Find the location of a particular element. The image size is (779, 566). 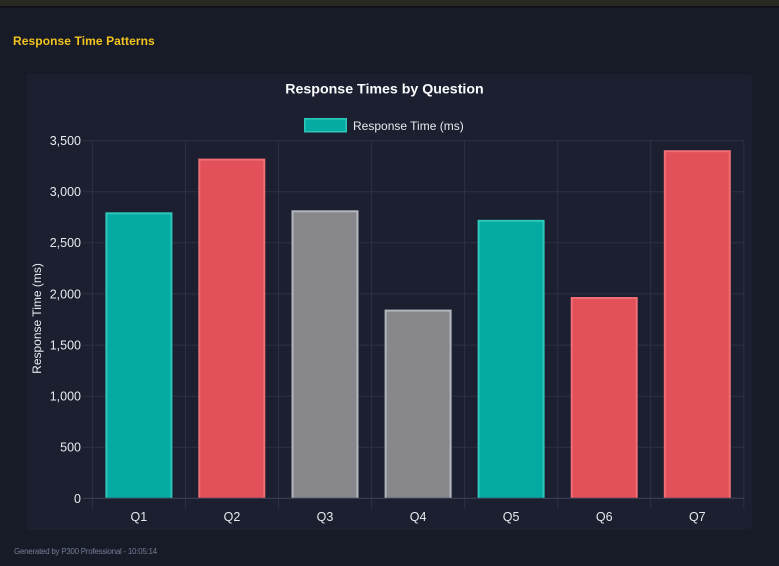

svg-text: Q5 is located at coordinates (511, 517).